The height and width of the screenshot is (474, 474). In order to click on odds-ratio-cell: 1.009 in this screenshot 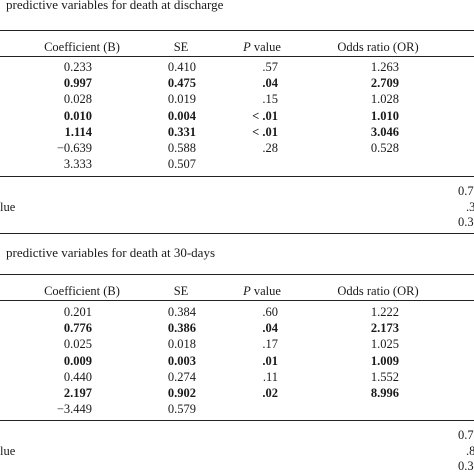, I will do `click(384, 360)`.